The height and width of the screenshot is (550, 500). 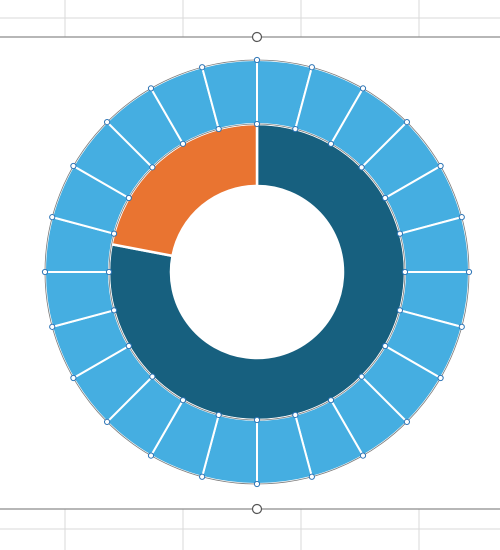 I want to click on resize-handle-top, so click(x=257, y=37).